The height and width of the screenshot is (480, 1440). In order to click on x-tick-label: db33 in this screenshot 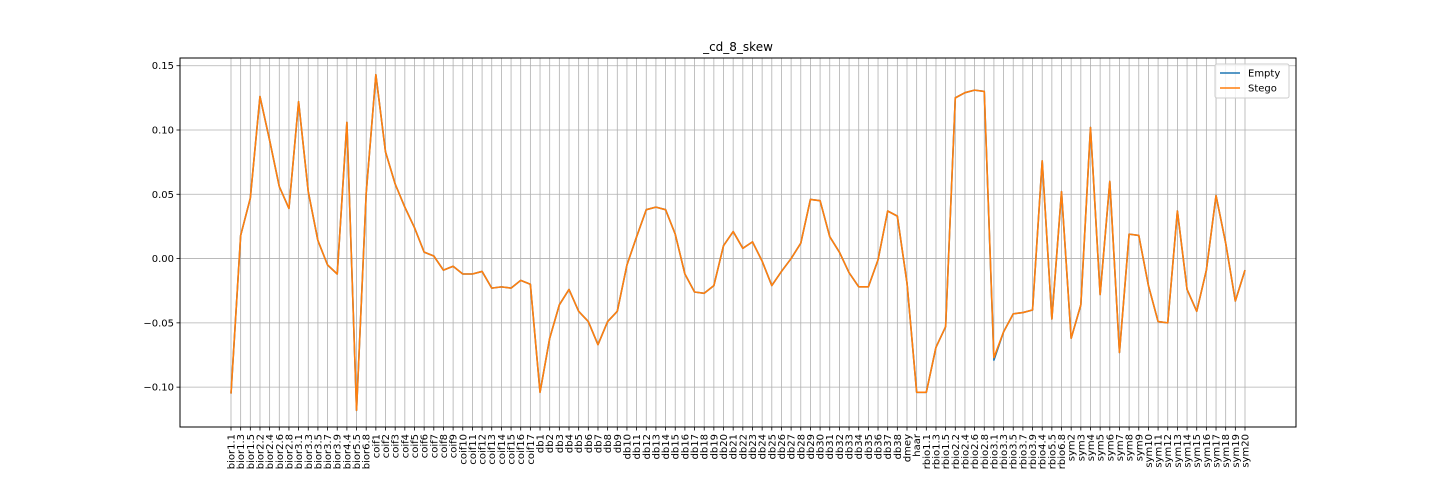, I will do `click(850, 446)`.